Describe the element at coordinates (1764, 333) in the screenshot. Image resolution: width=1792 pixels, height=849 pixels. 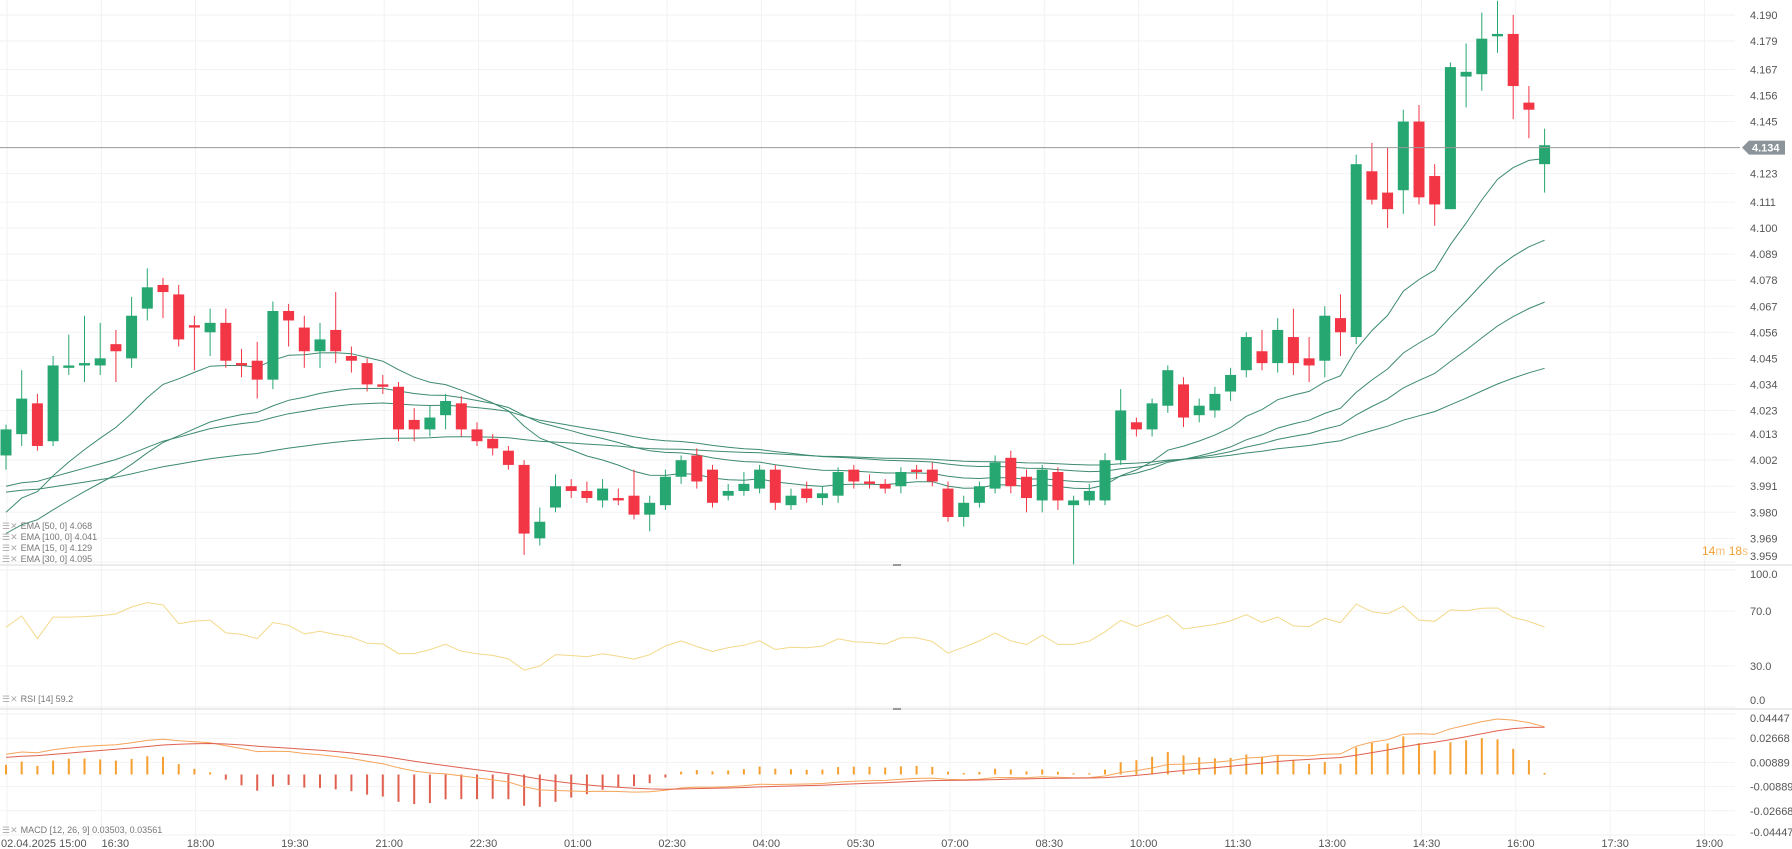
I see `price-axis-label: 4.056` at that location.